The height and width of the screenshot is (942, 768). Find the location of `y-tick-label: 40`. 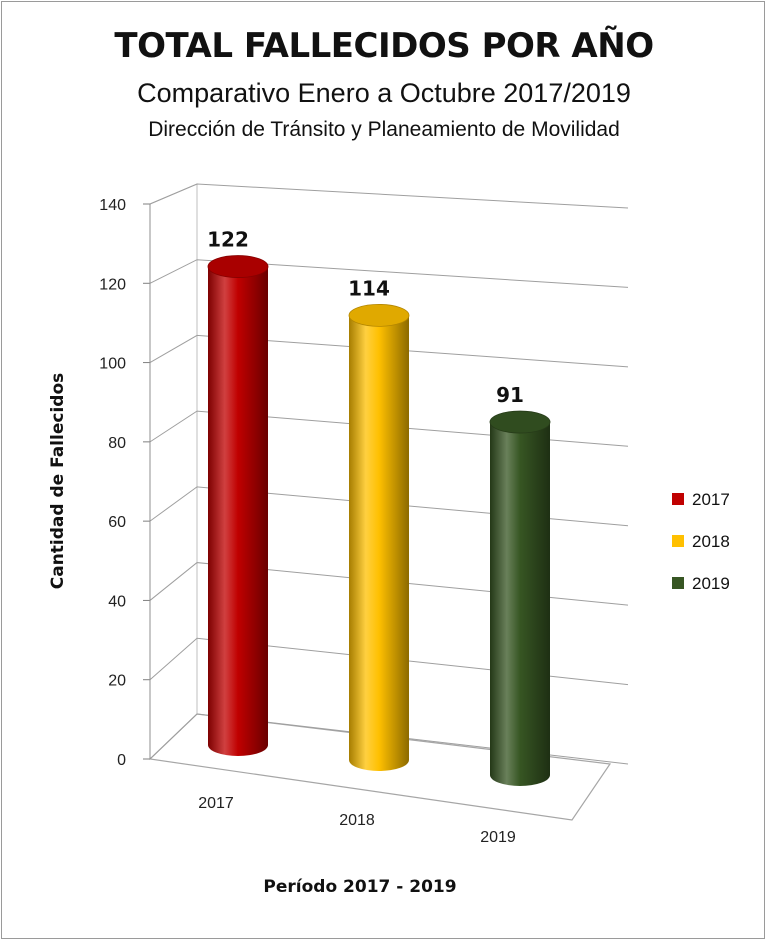

y-tick-label: 40 is located at coordinates (117, 601).